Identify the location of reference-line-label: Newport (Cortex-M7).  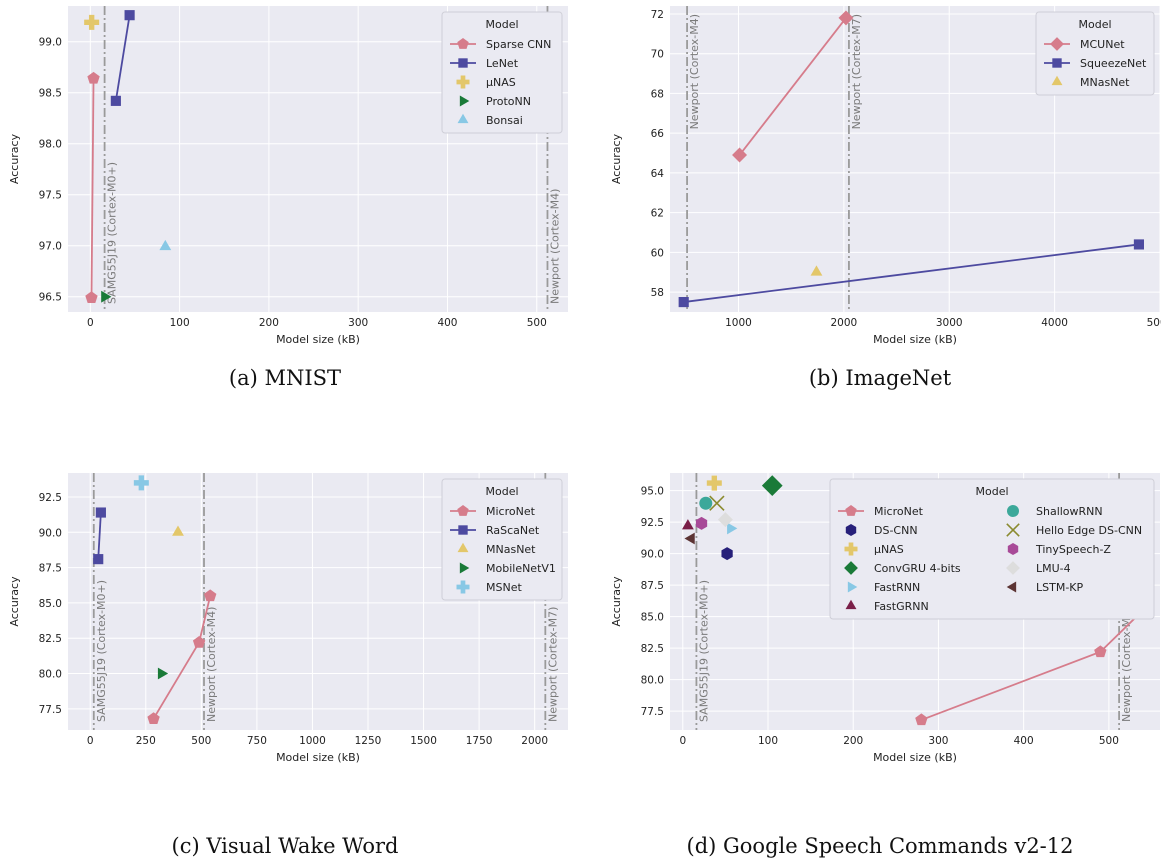
(856, 71).